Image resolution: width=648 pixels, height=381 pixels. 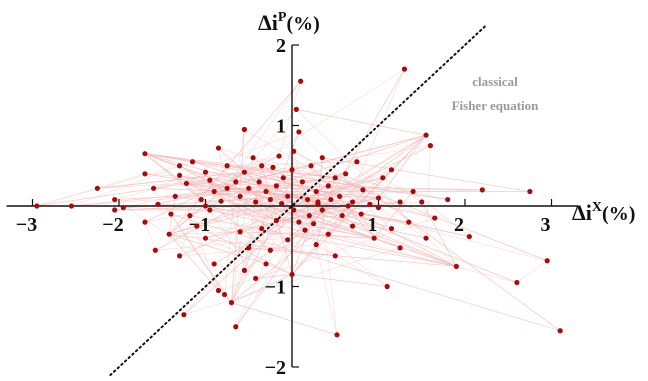 I want to click on x-tick-label: 1, so click(x=373, y=225).